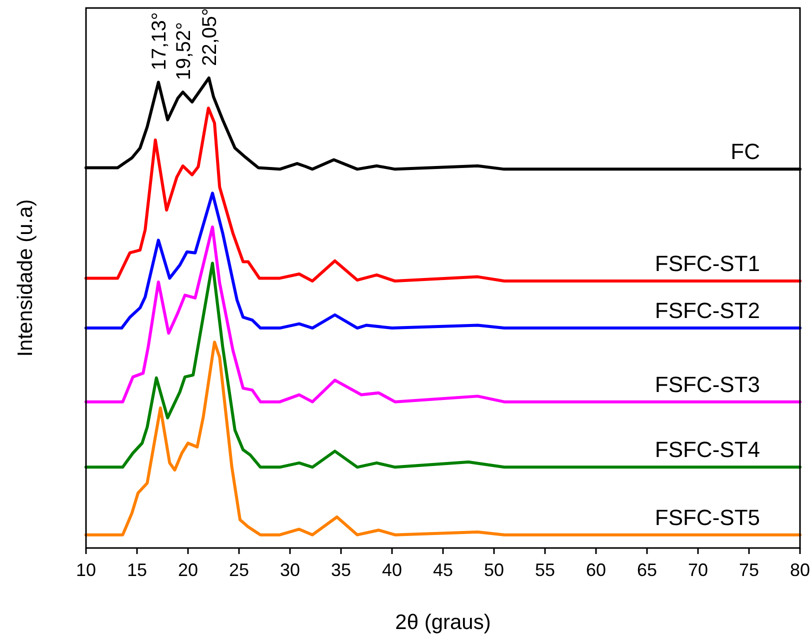 This screenshot has width=812, height=637. Describe the element at coordinates (184, 51) in the screenshot. I see `annotation: 19,52°` at that location.